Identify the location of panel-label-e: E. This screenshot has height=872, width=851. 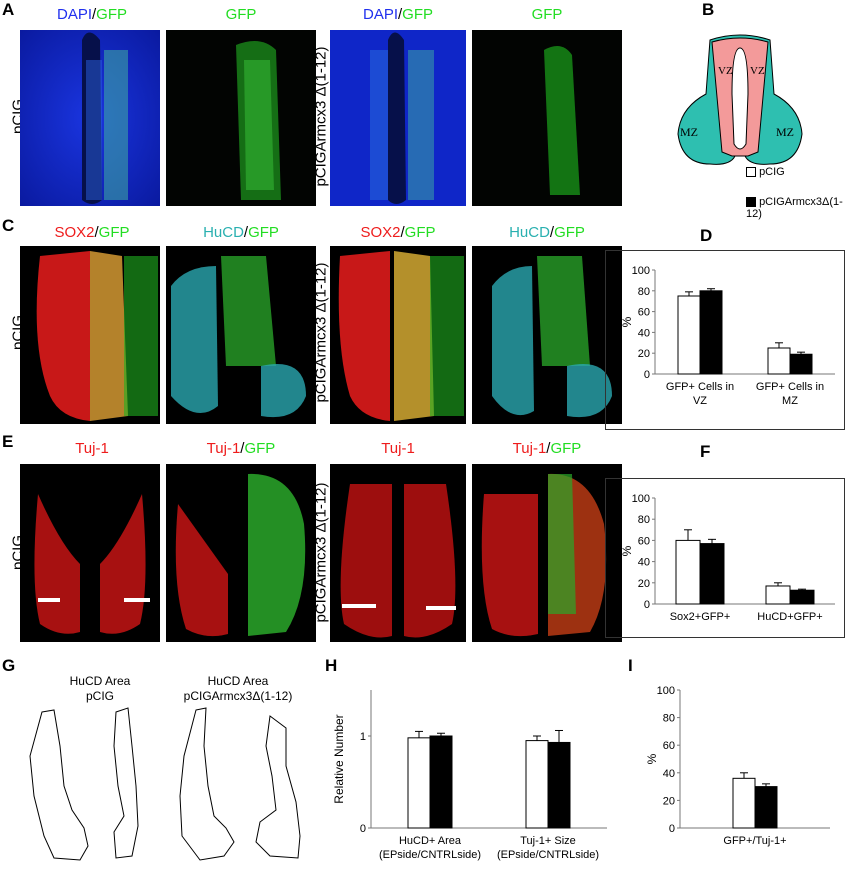
(8, 441).